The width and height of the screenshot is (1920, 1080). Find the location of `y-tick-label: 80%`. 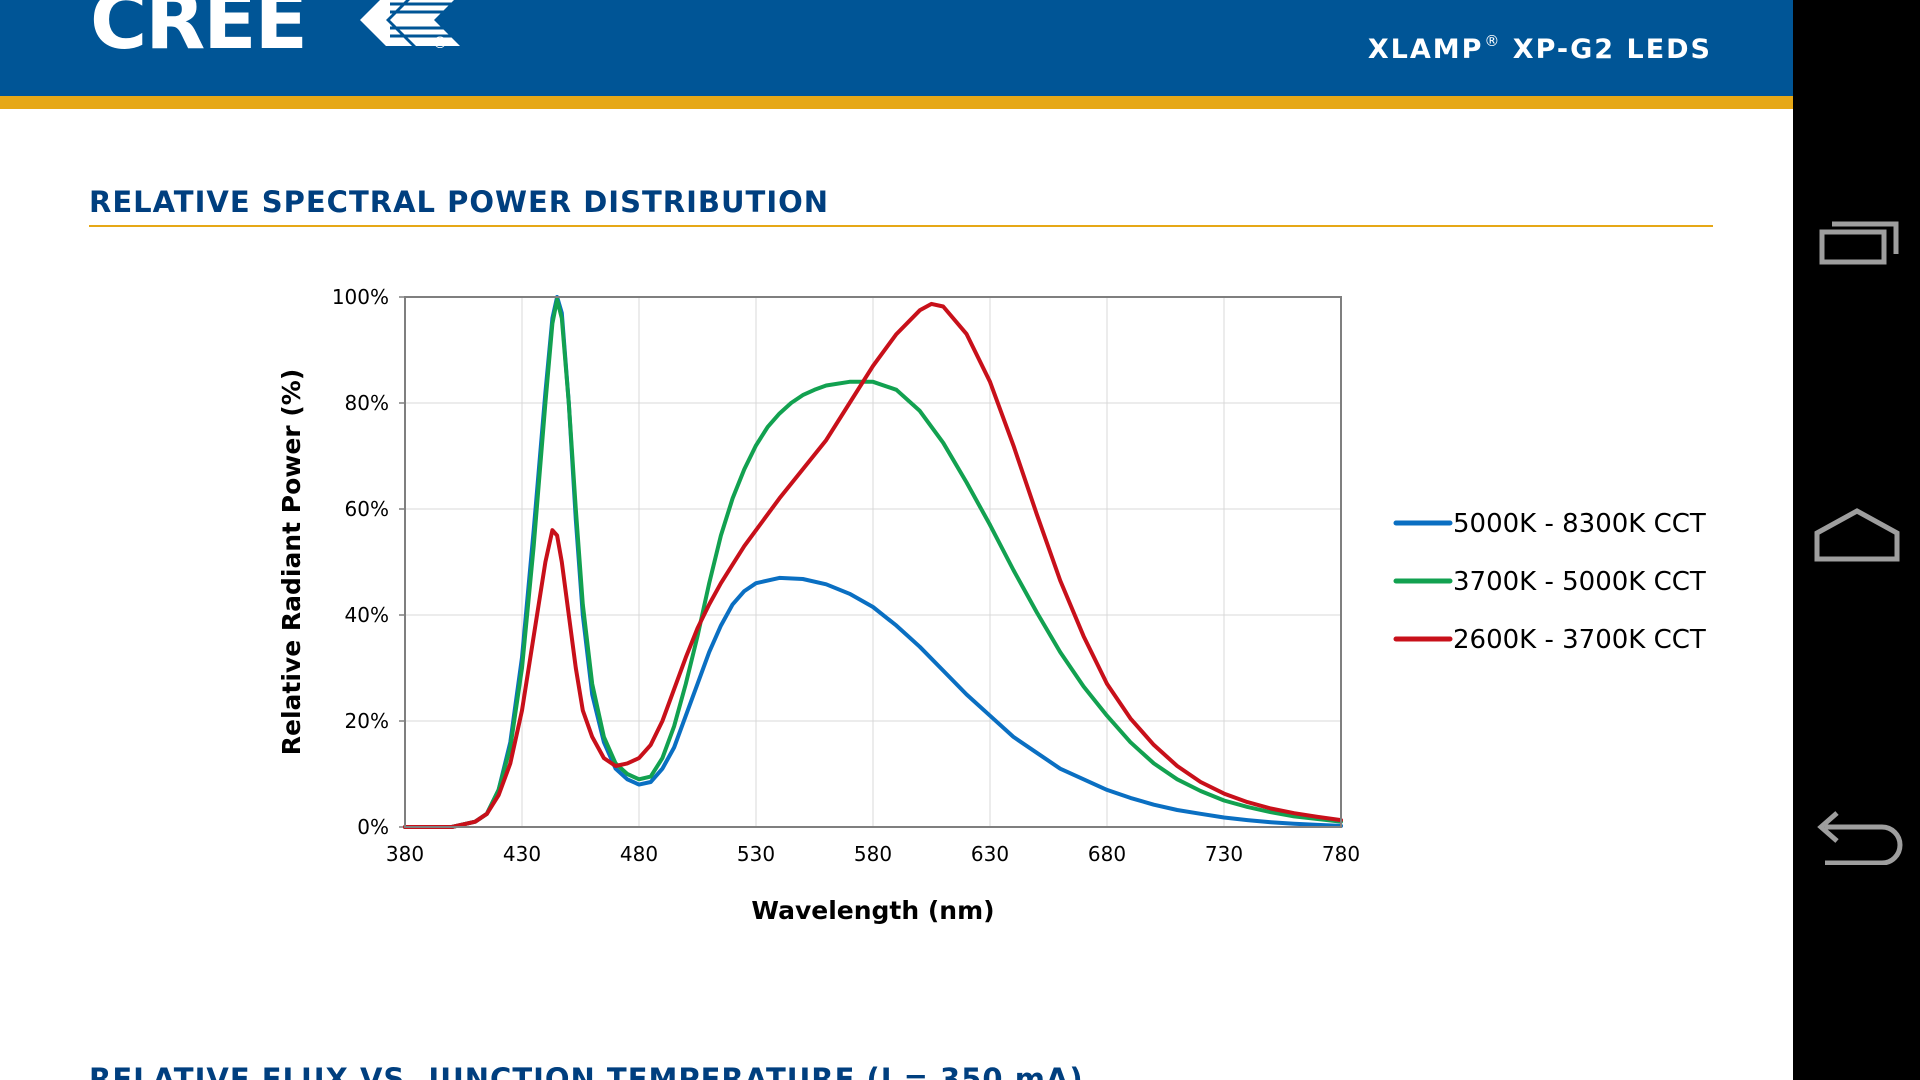

y-tick-label: 80% is located at coordinates (367, 403).